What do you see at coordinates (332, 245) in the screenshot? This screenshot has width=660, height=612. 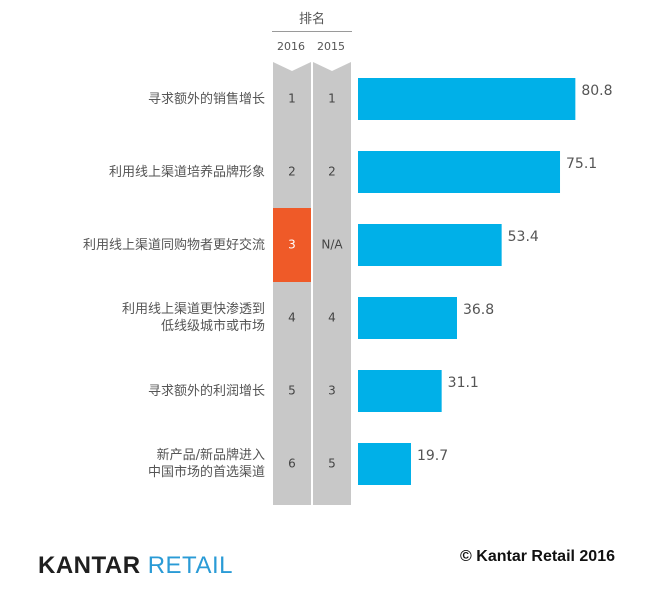 I see `rank-2015-value: N/A` at bounding box center [332, 245].